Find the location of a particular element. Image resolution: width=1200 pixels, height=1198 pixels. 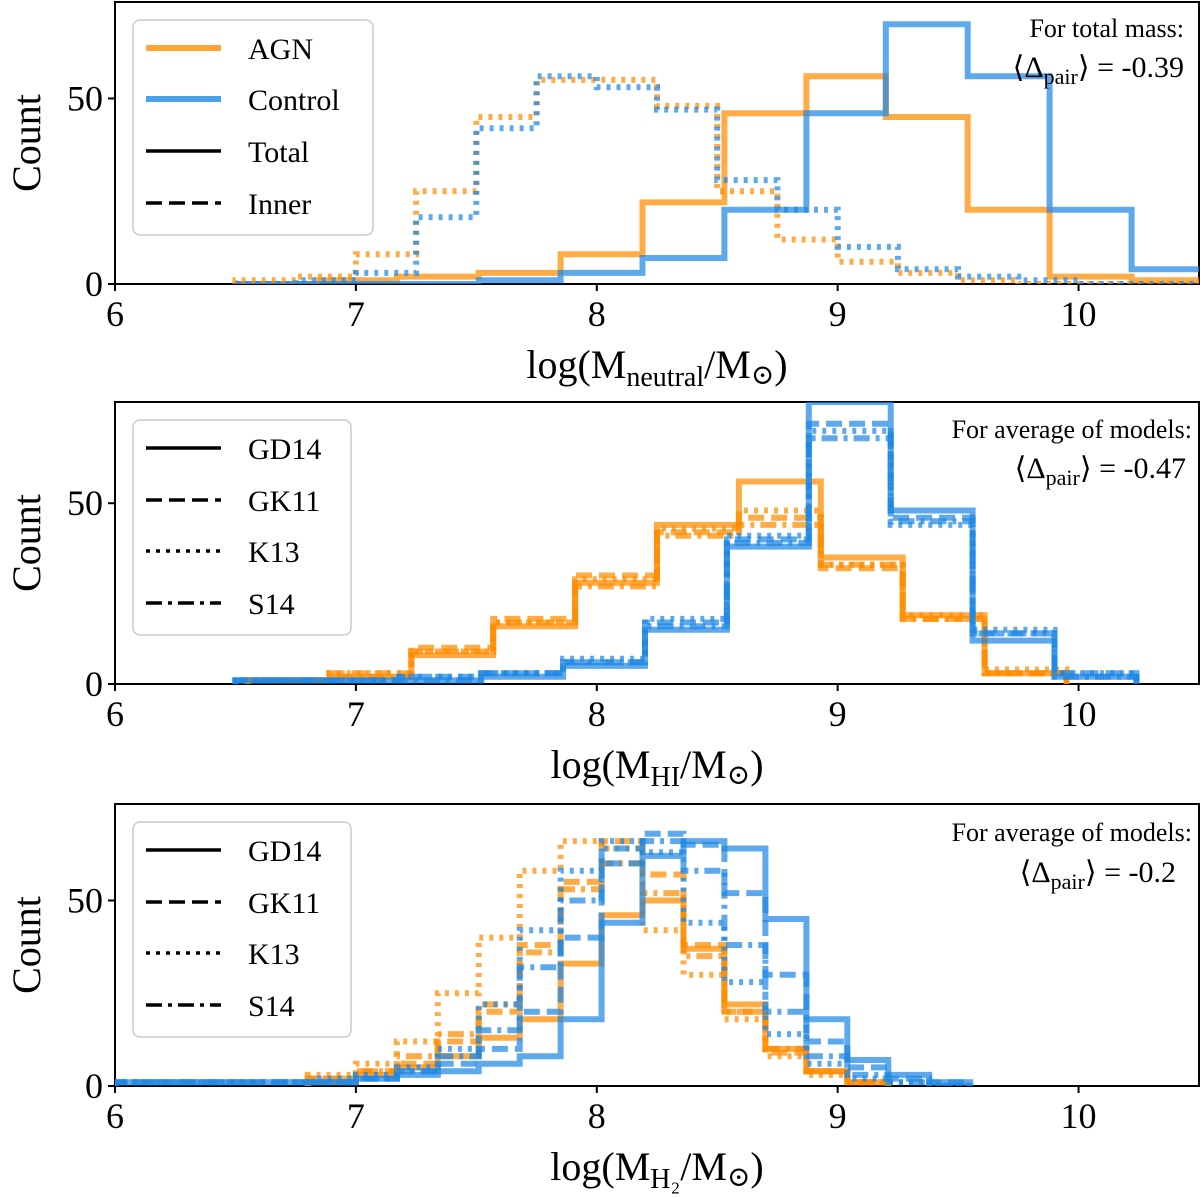

annotation: For average of models: ⟨Δpair⟩ = -0.2 is located at coordinates (1072, 856).